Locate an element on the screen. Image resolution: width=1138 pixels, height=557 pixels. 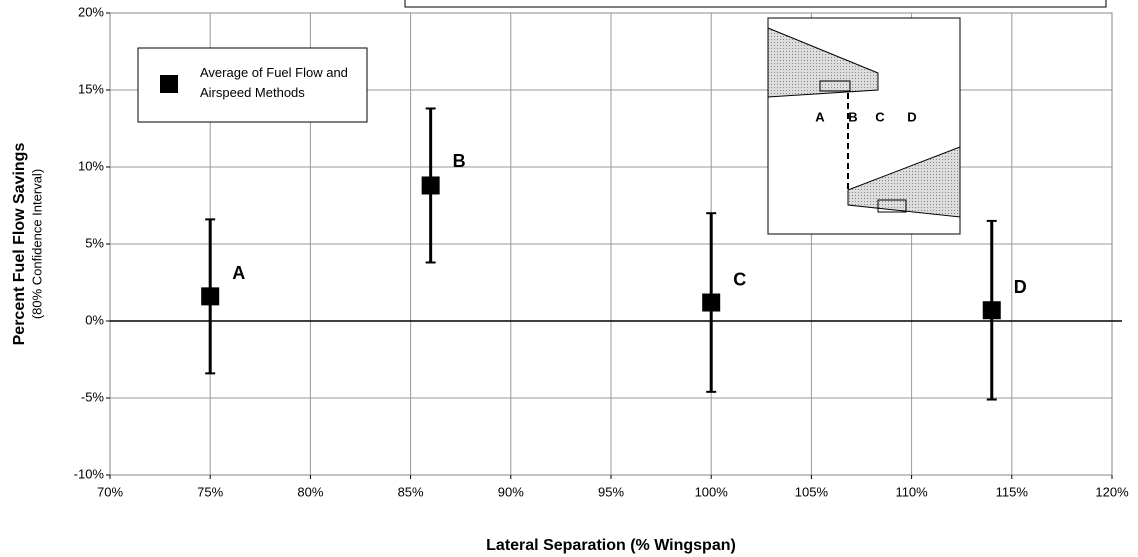
y-tick-label: -5% is located at coordinates (93, 396).